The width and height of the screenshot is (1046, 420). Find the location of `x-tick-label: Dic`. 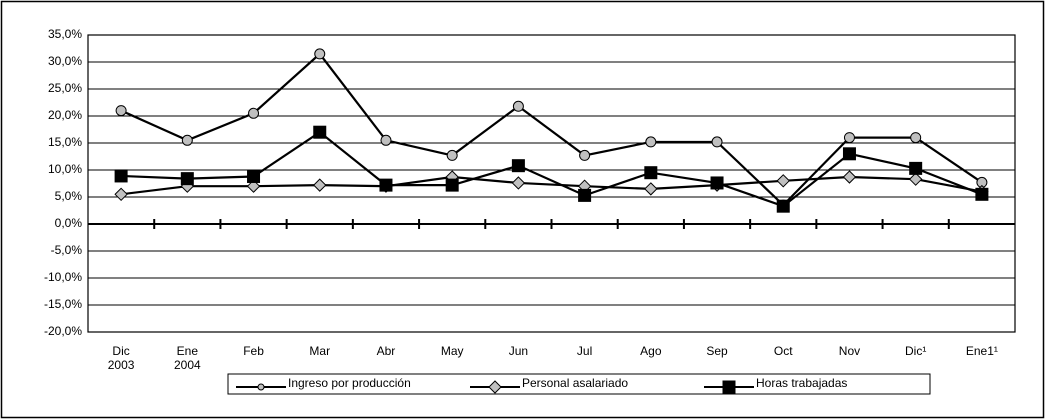

x-tick-label: Dic is located at coordinates (120, 351).